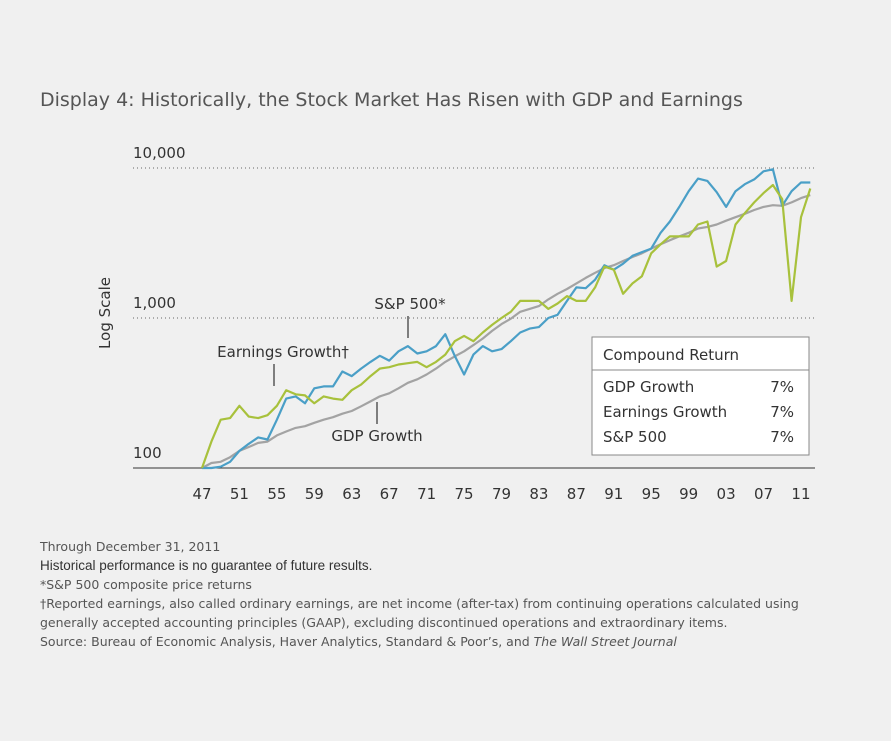 The image size is (891, 741). I want to click on x-tick-label: 55, so click(276, 494).